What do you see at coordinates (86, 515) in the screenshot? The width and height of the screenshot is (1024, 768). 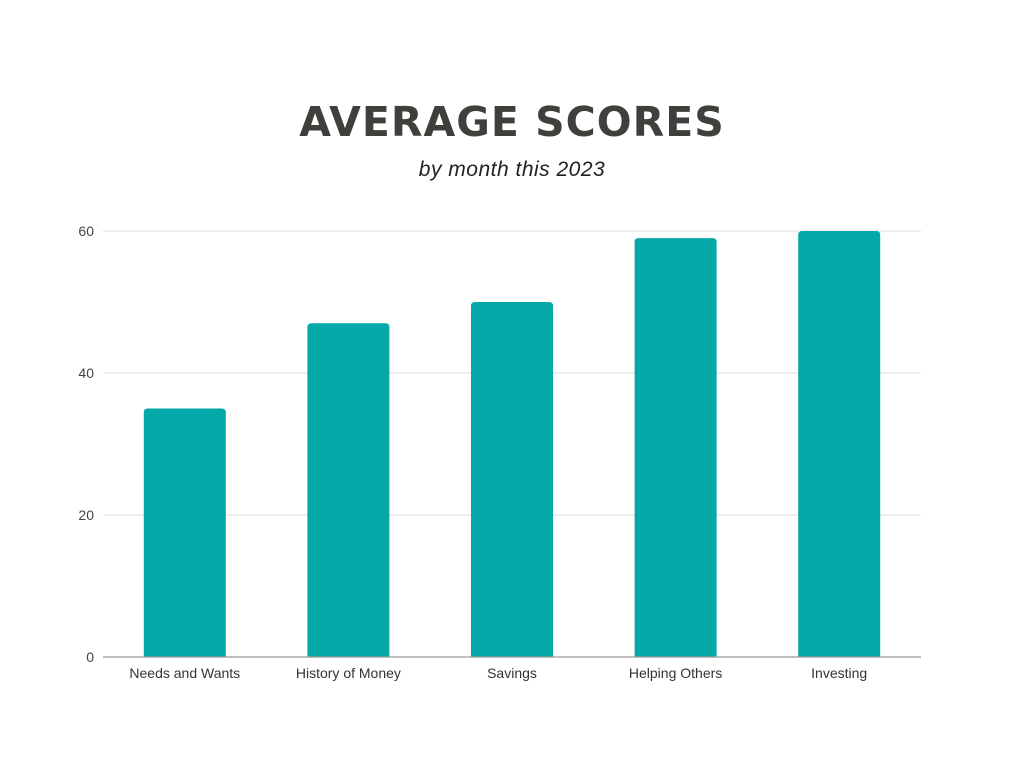 I see `y-tick-label: 20` at bounding box center [86, 515].